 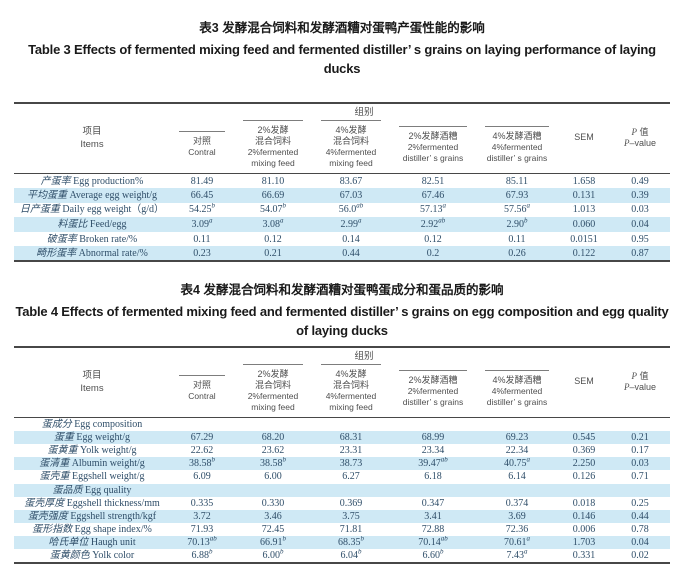 I want to click on table-cell: 66.45, so click(x=202, y=195).